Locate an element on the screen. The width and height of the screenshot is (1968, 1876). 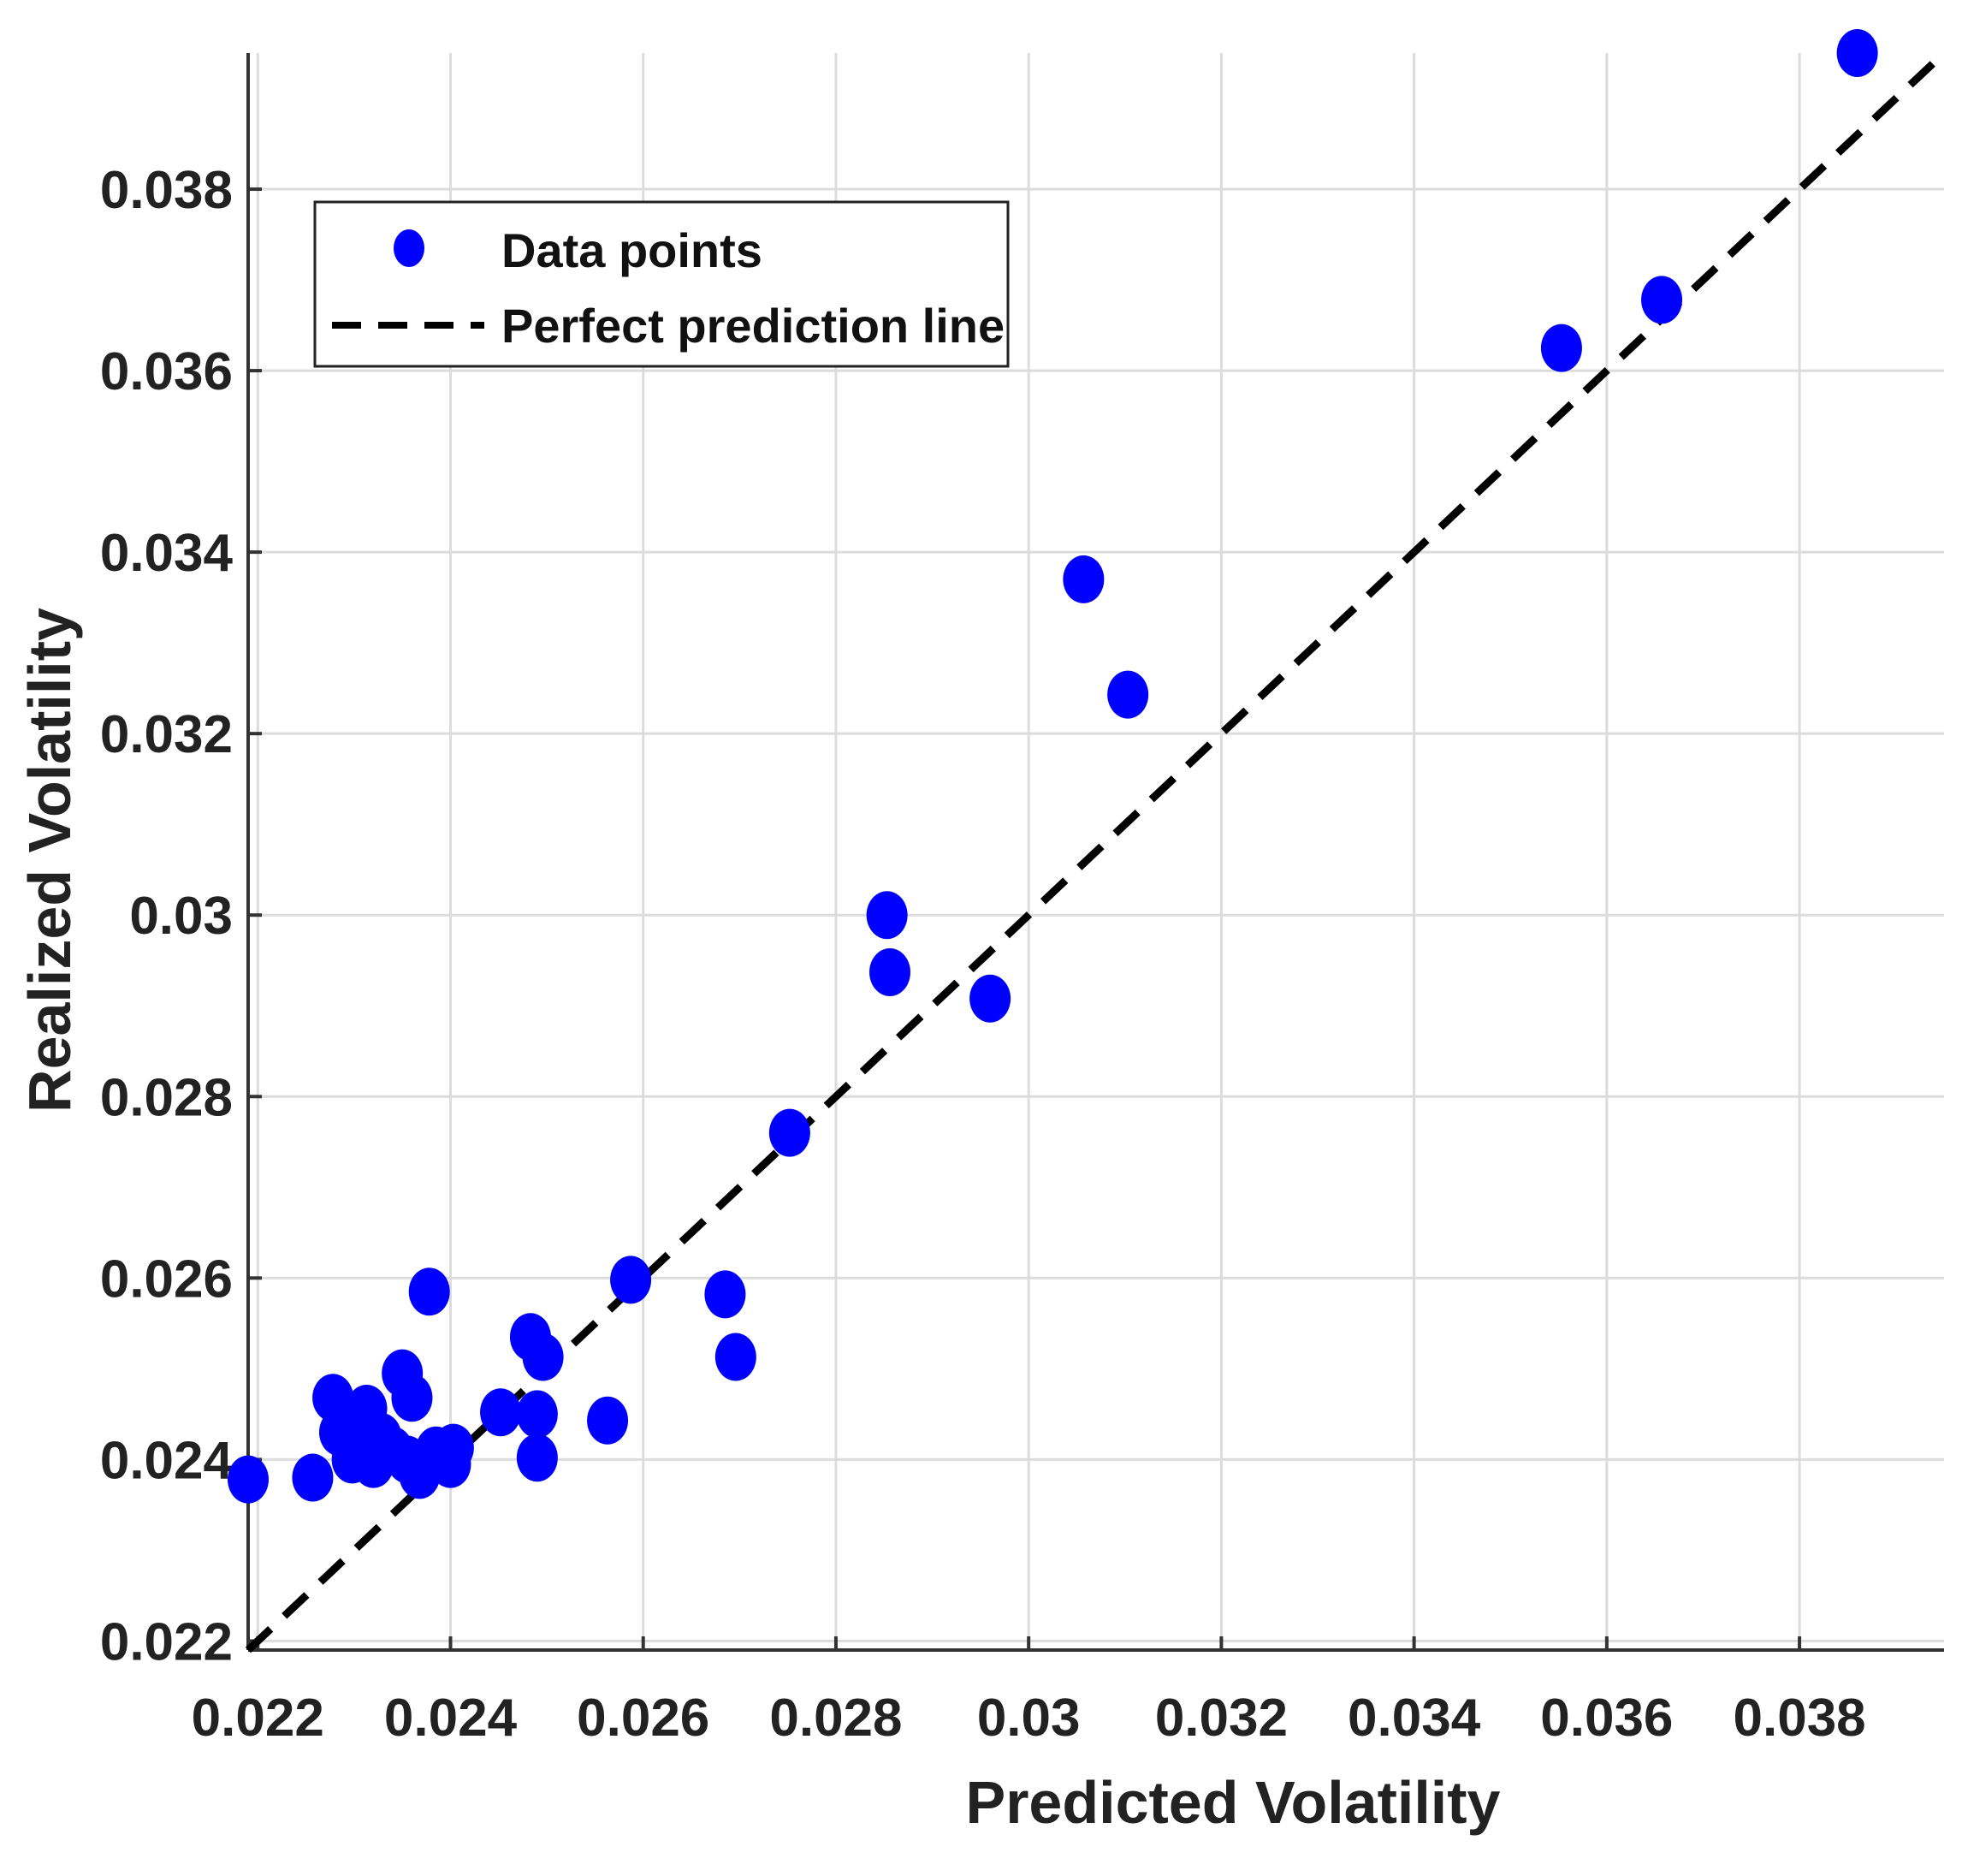
legend: Data points Perfect prediction line is located at coordinates (661, 284).